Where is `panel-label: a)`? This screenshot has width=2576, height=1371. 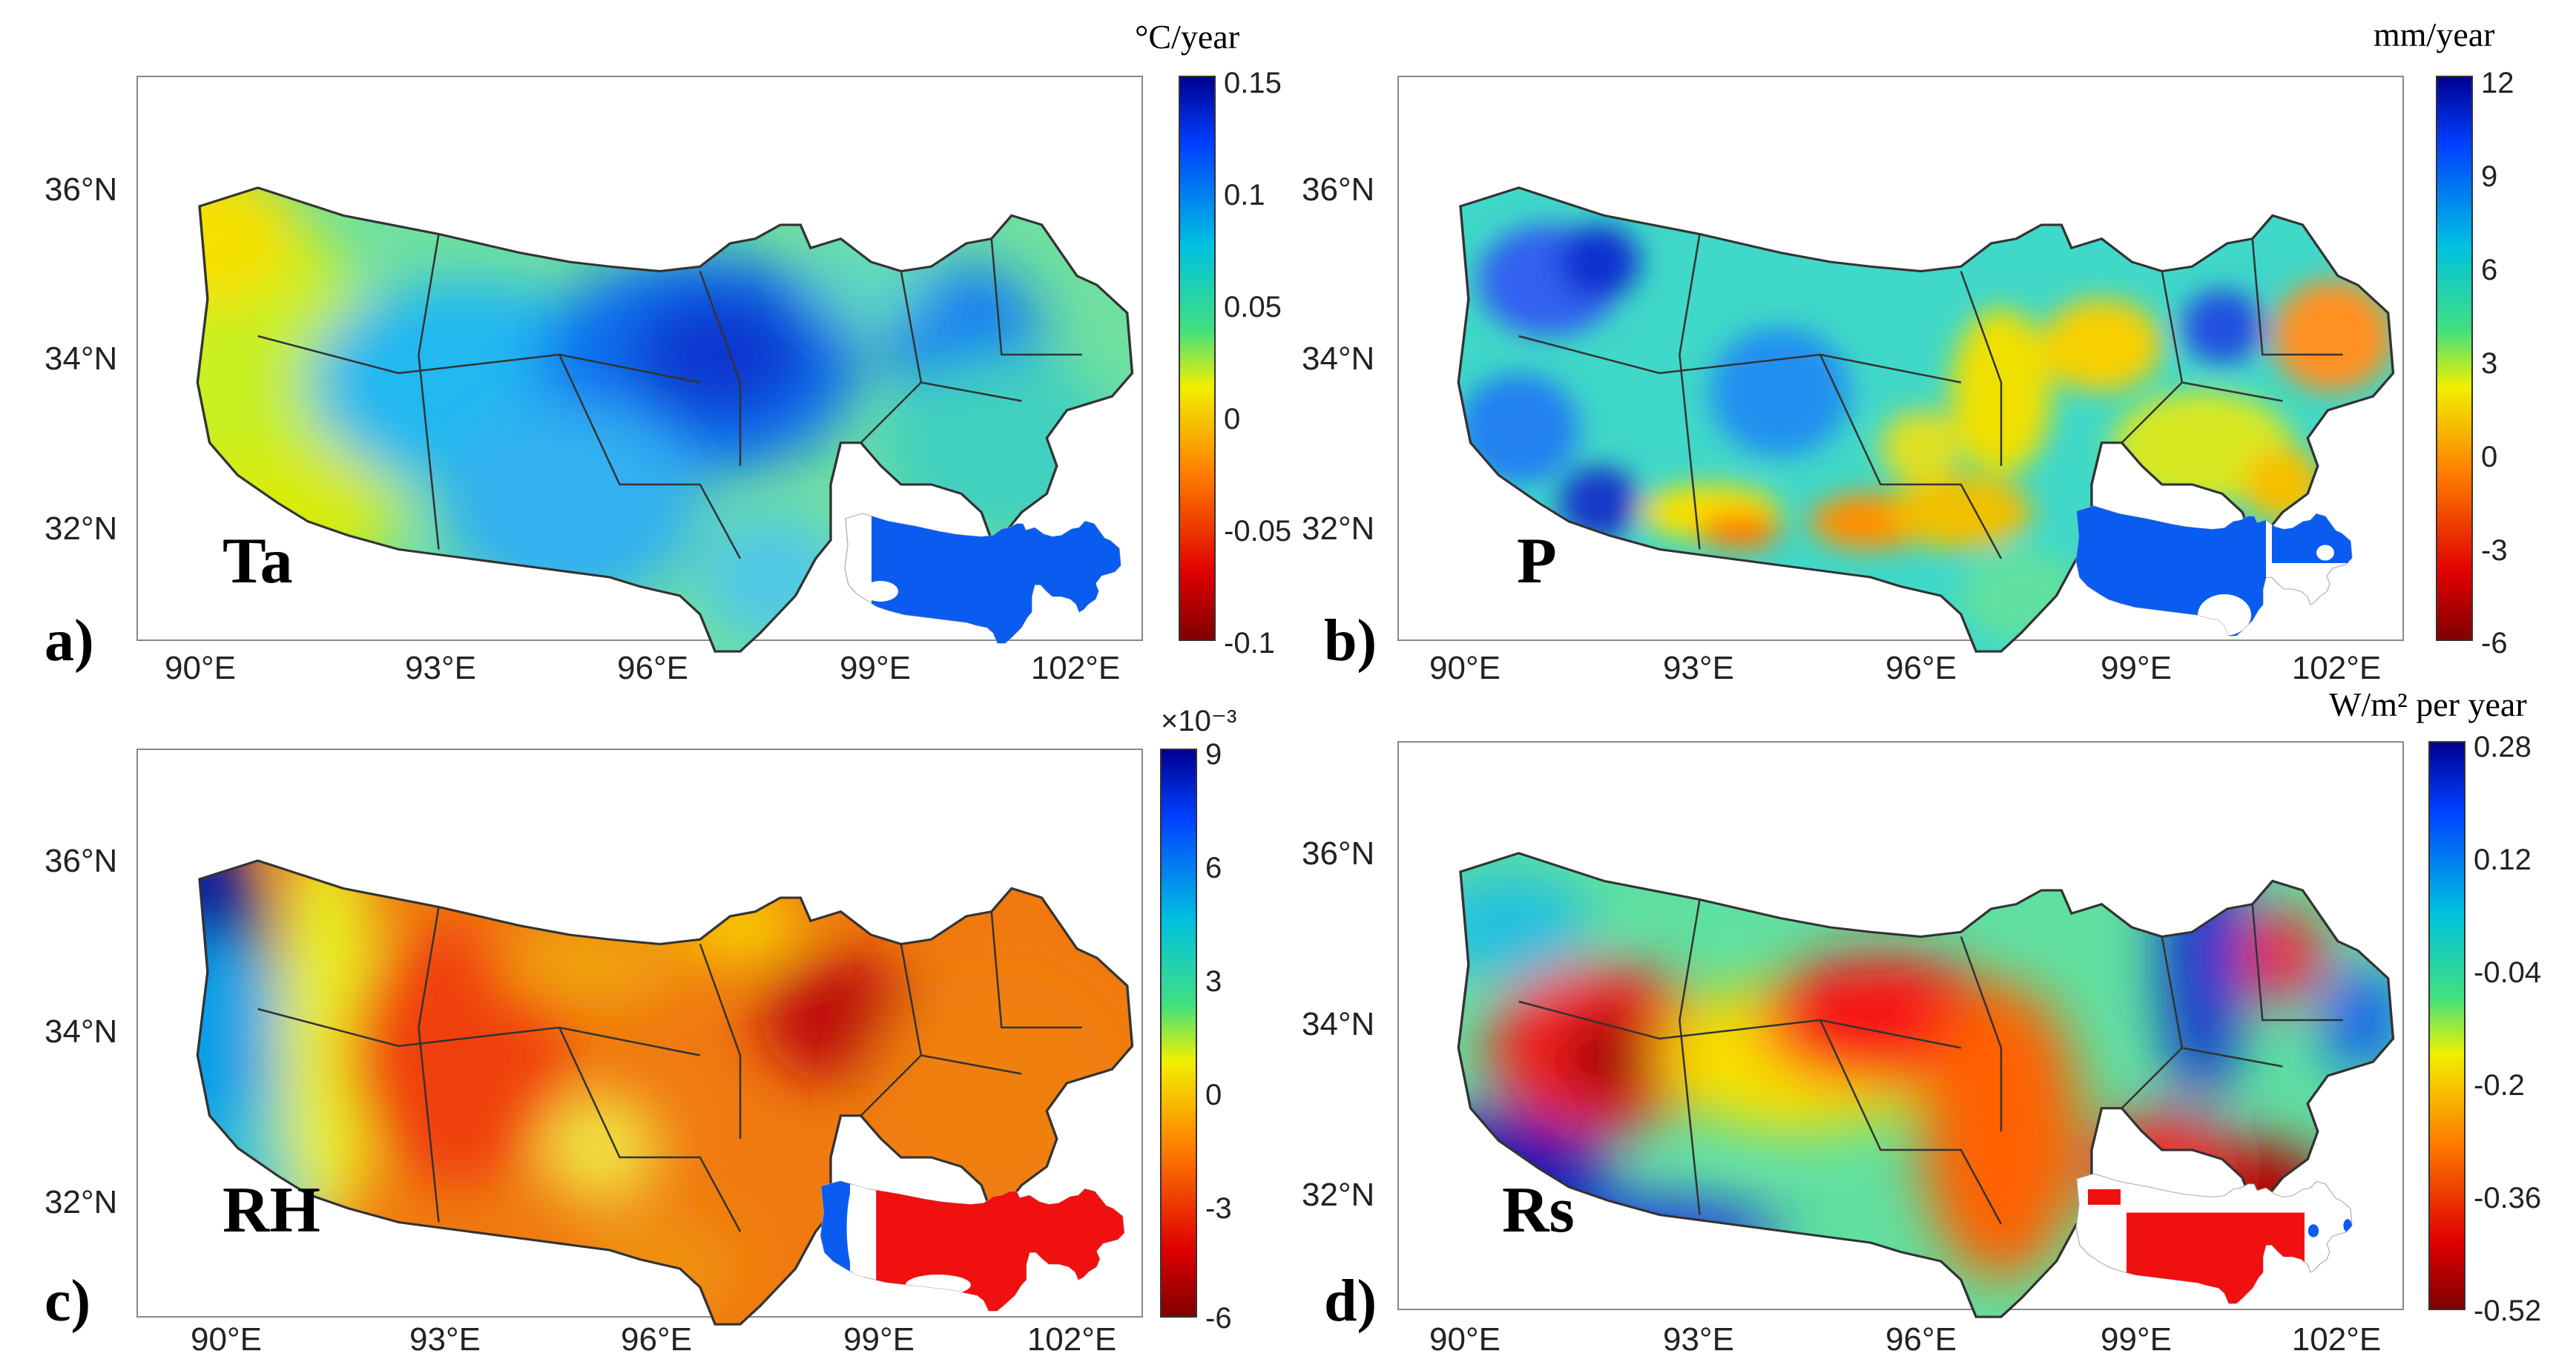
panel-label: a) is located at coordinates (69, 641).